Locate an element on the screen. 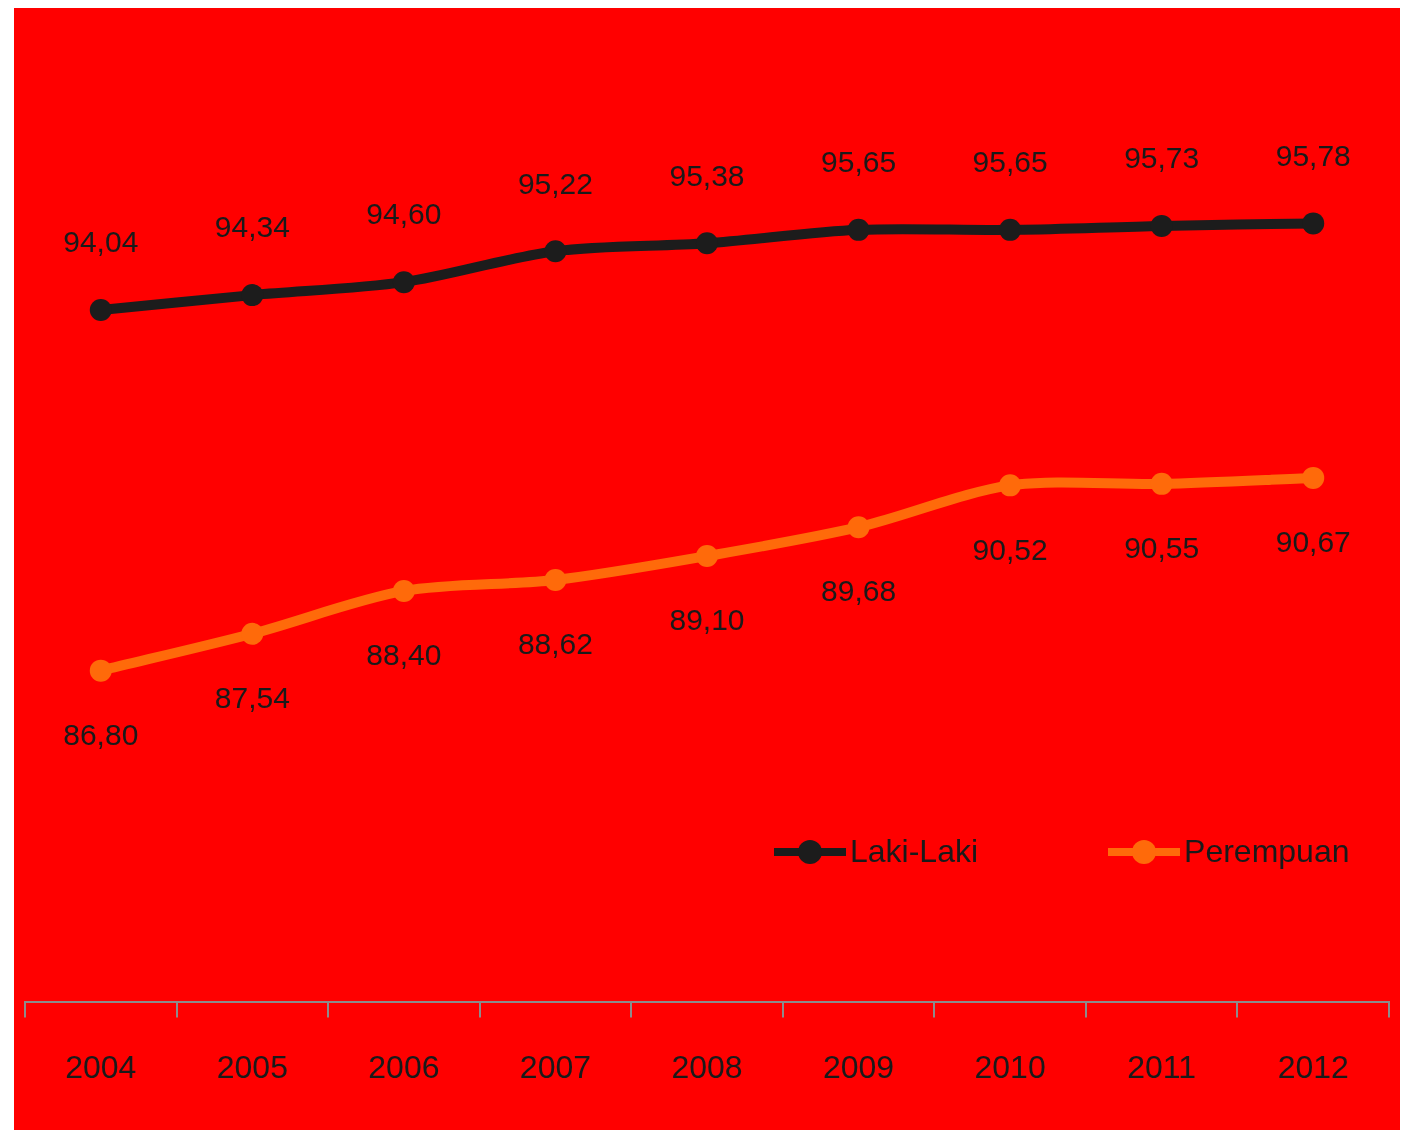 The image size is (1404, 1131). x-tick-label: 2010 is located at coordinates (1010, 1066).